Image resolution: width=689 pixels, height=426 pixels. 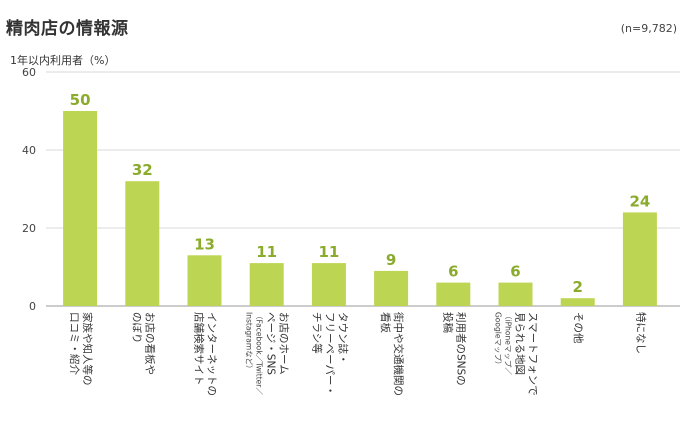 What do you see at coordinates (149, 343) in the screenshot?
I see `x-tick-label-line: お店の看板や` at bounding box center [149, 343].